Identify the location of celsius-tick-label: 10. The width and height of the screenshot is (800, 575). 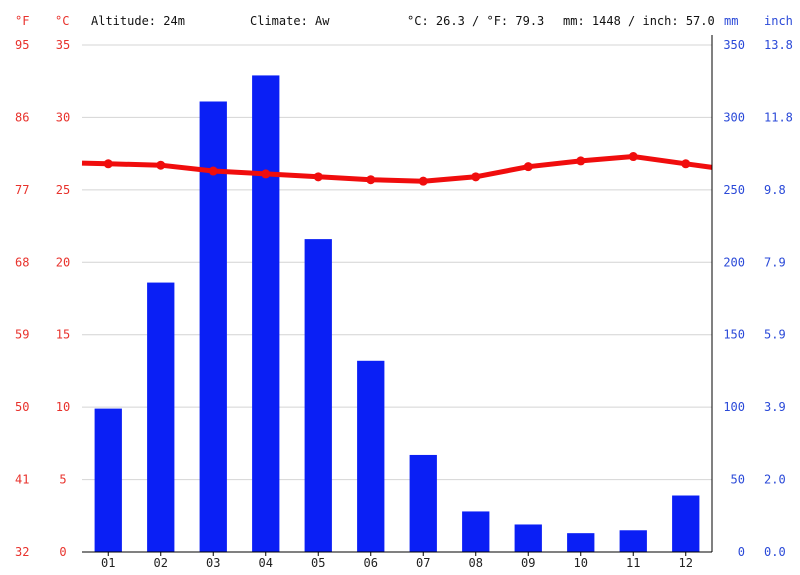
(63, 407).